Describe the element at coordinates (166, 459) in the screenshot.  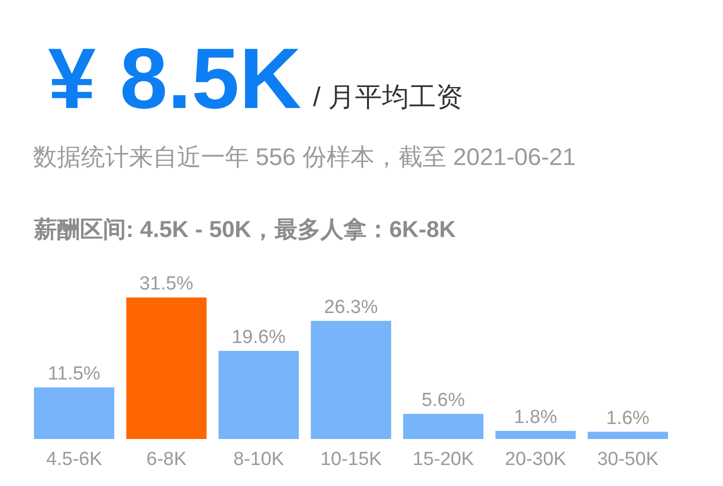
I see `x-tick-label: 6-8K` at that location.